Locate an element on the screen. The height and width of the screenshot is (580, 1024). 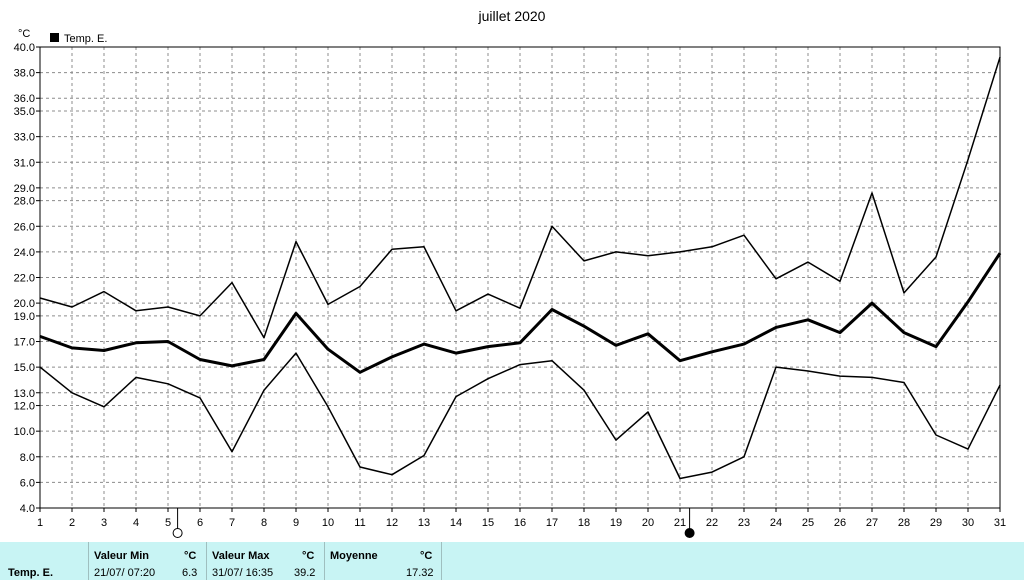
avg-header: Moyenne is located at coordinates (354, 556).